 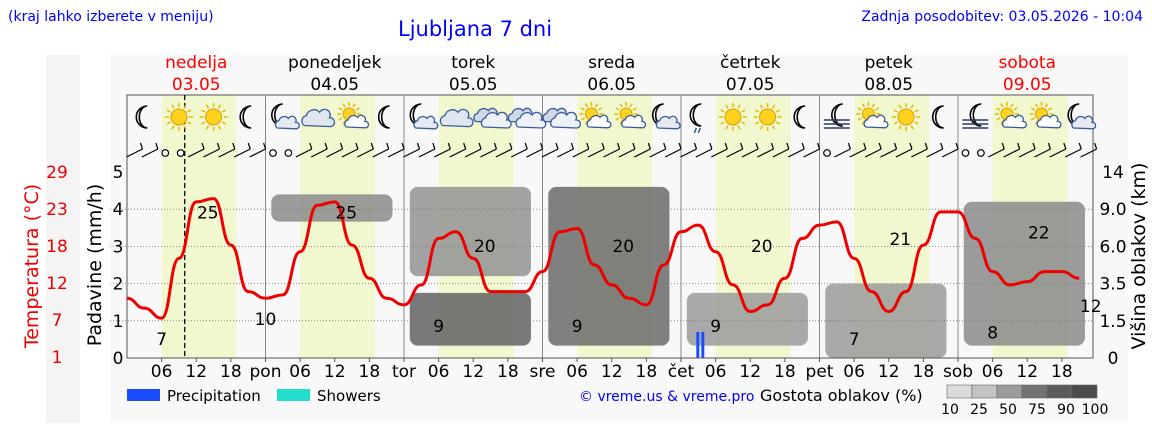 I want to click on cloud-density-scale-label: 100, so click(x=1095, y=410).